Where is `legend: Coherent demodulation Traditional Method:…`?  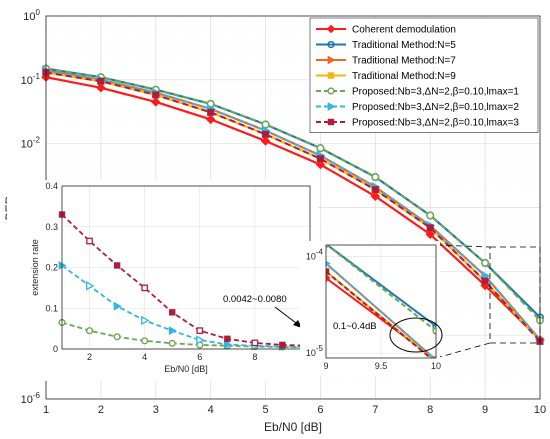
legend: Coherent demodulation Traditional Method:… is located at coordinates (424, 75).